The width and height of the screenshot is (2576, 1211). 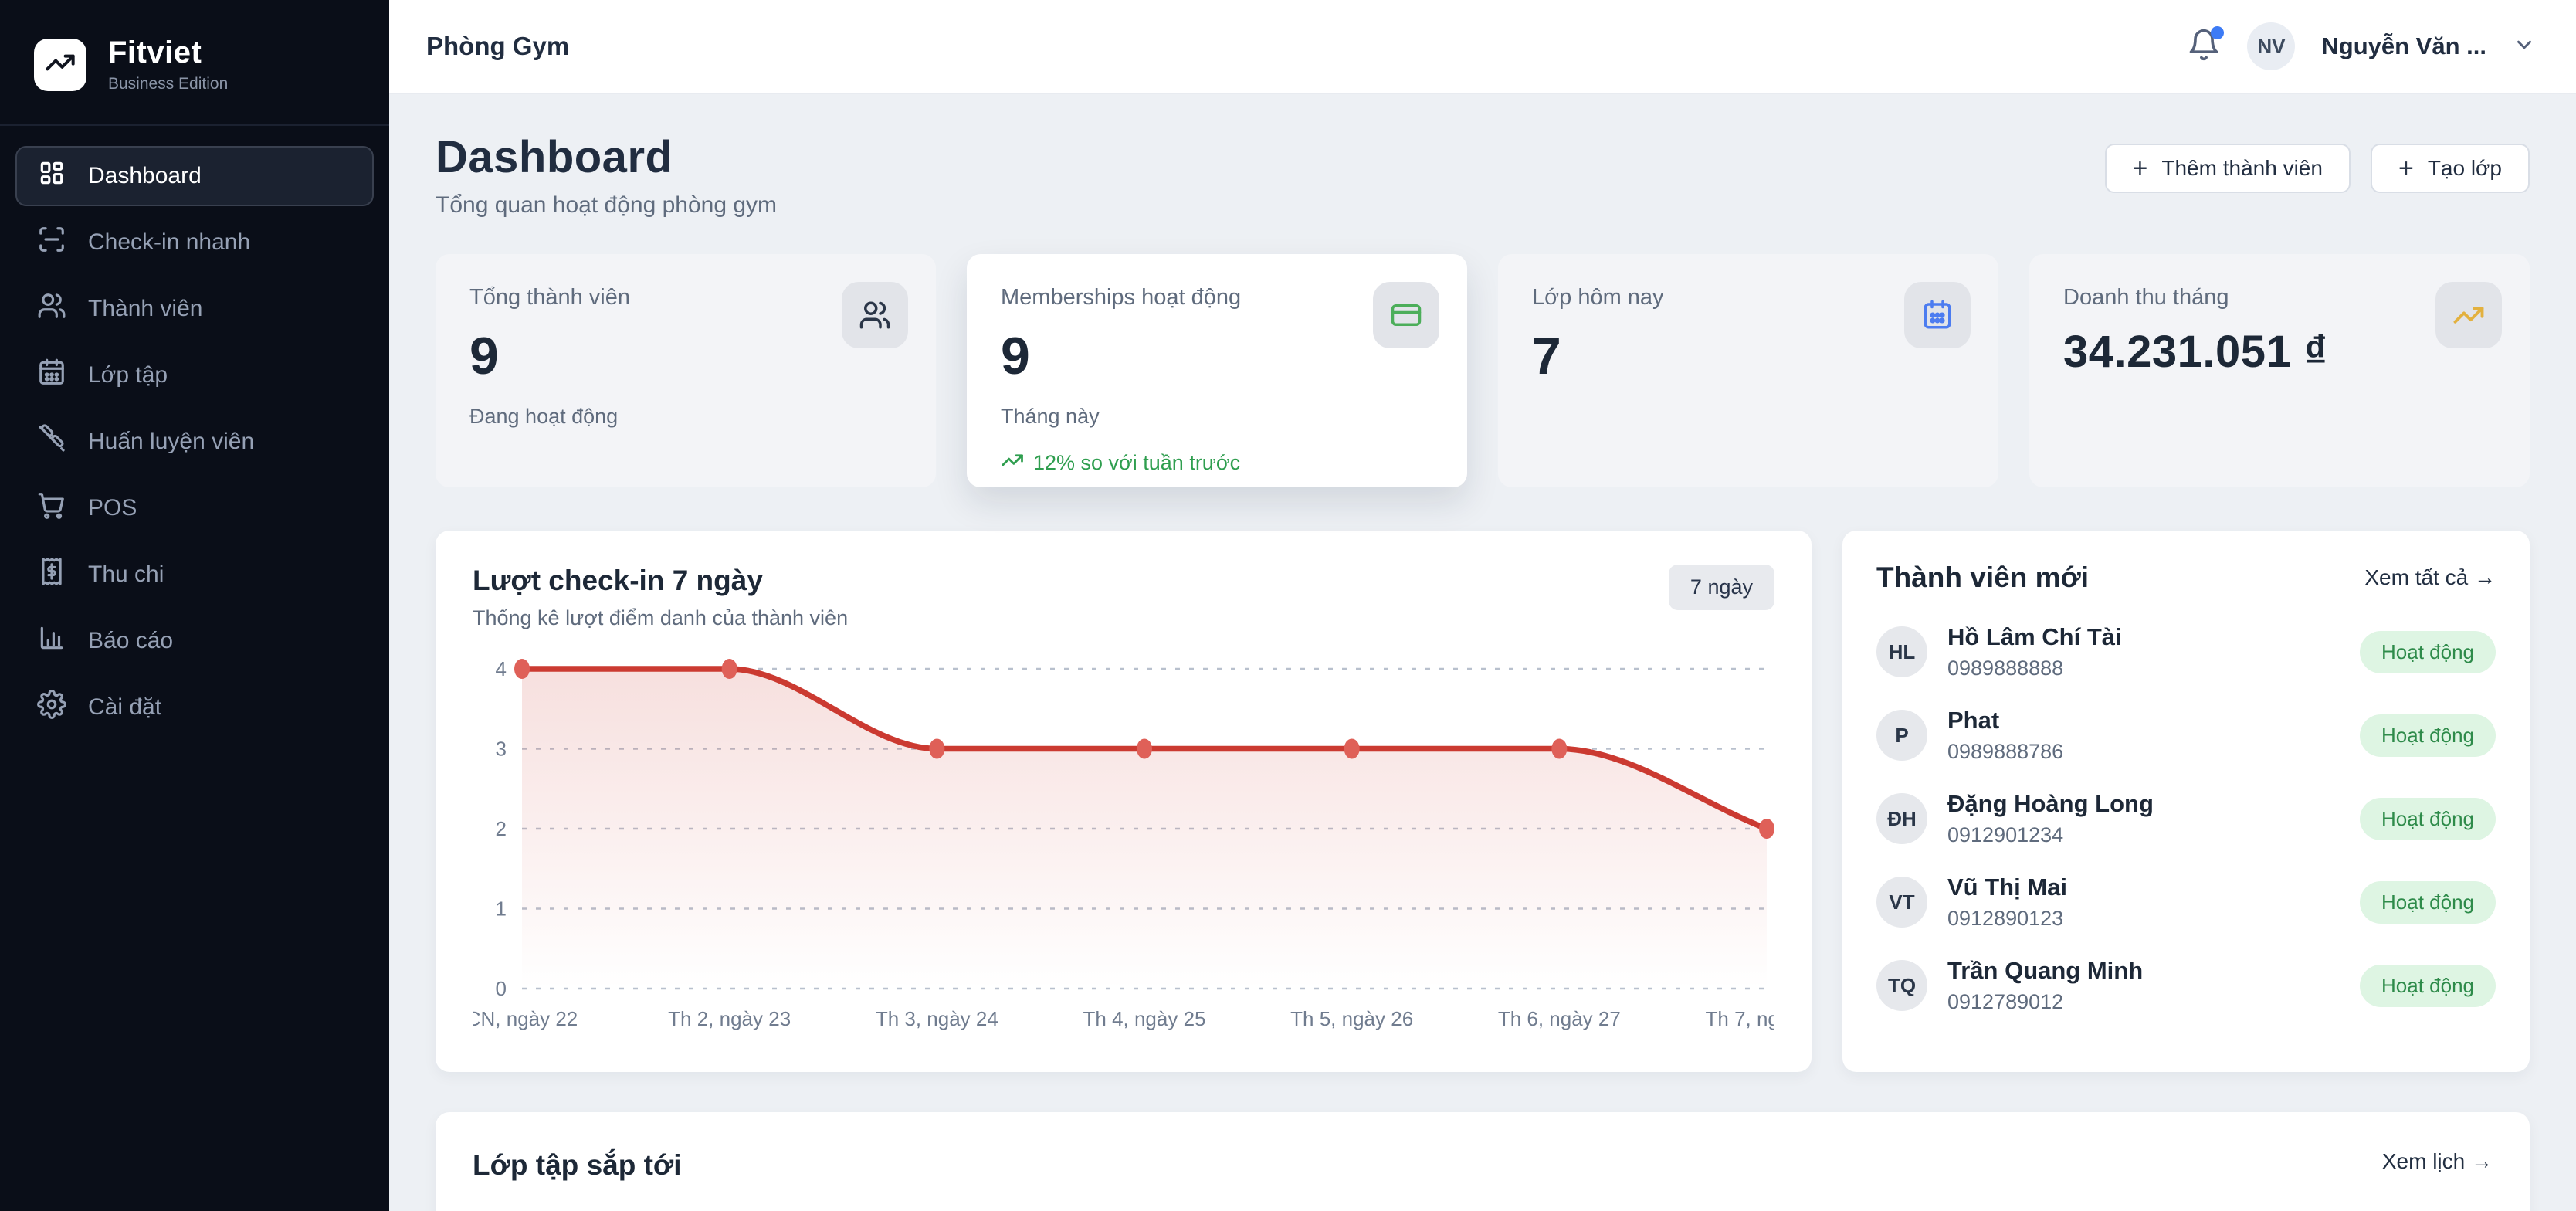 What do you see at coordinates (51, 508) in the screenshot?
I see `cart-icon` at bounding box center [51, 508].